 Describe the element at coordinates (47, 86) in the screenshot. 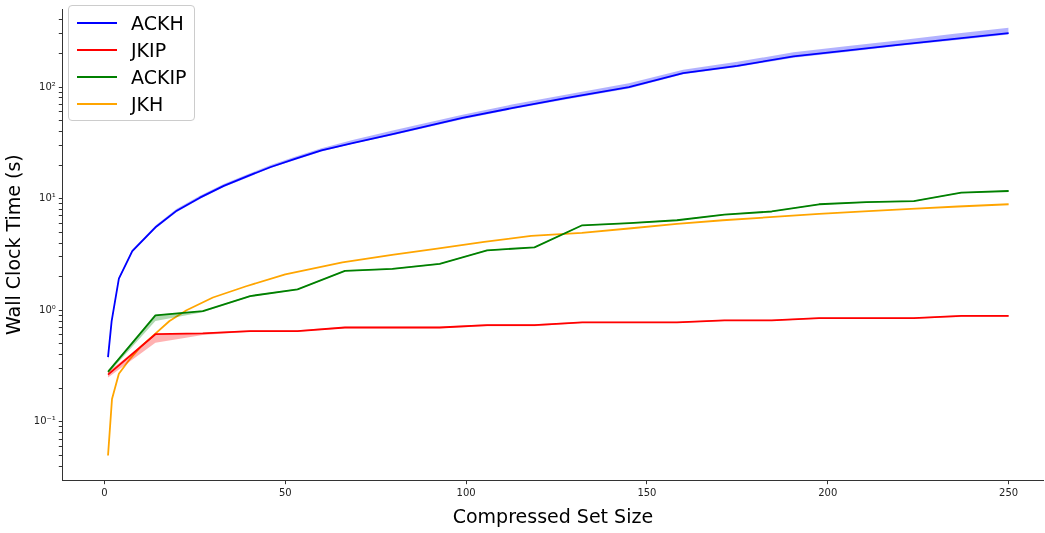

I see `y-tick-label: 10²` at that location.